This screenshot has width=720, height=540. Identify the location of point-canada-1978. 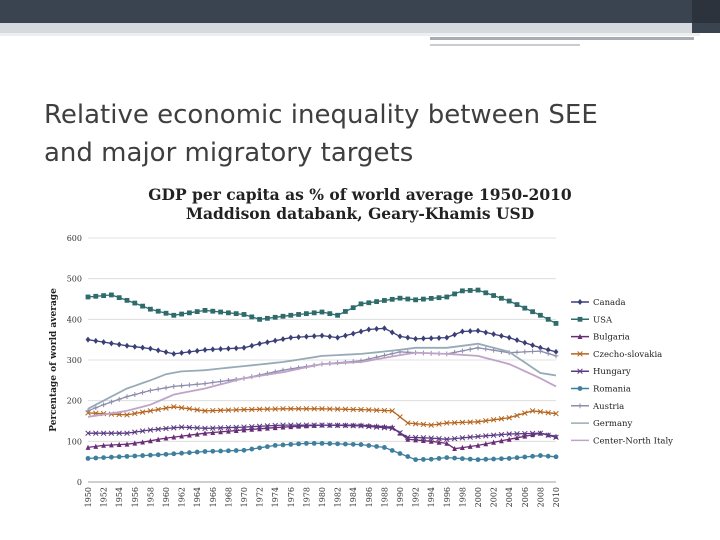
(306, 336).